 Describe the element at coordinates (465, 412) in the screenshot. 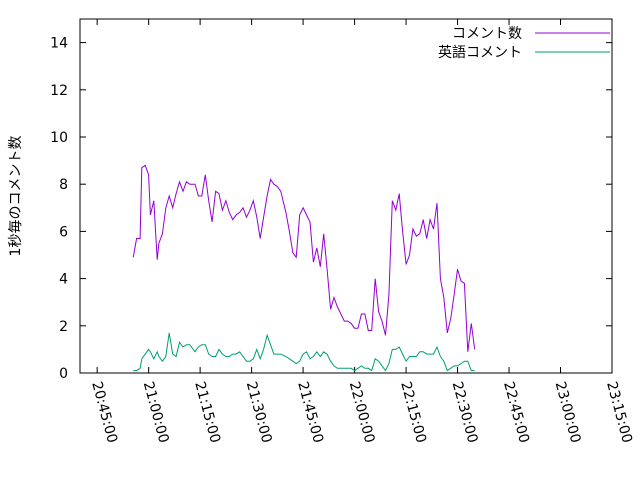

I see `x-tick-label: 22:30:00` at that location.